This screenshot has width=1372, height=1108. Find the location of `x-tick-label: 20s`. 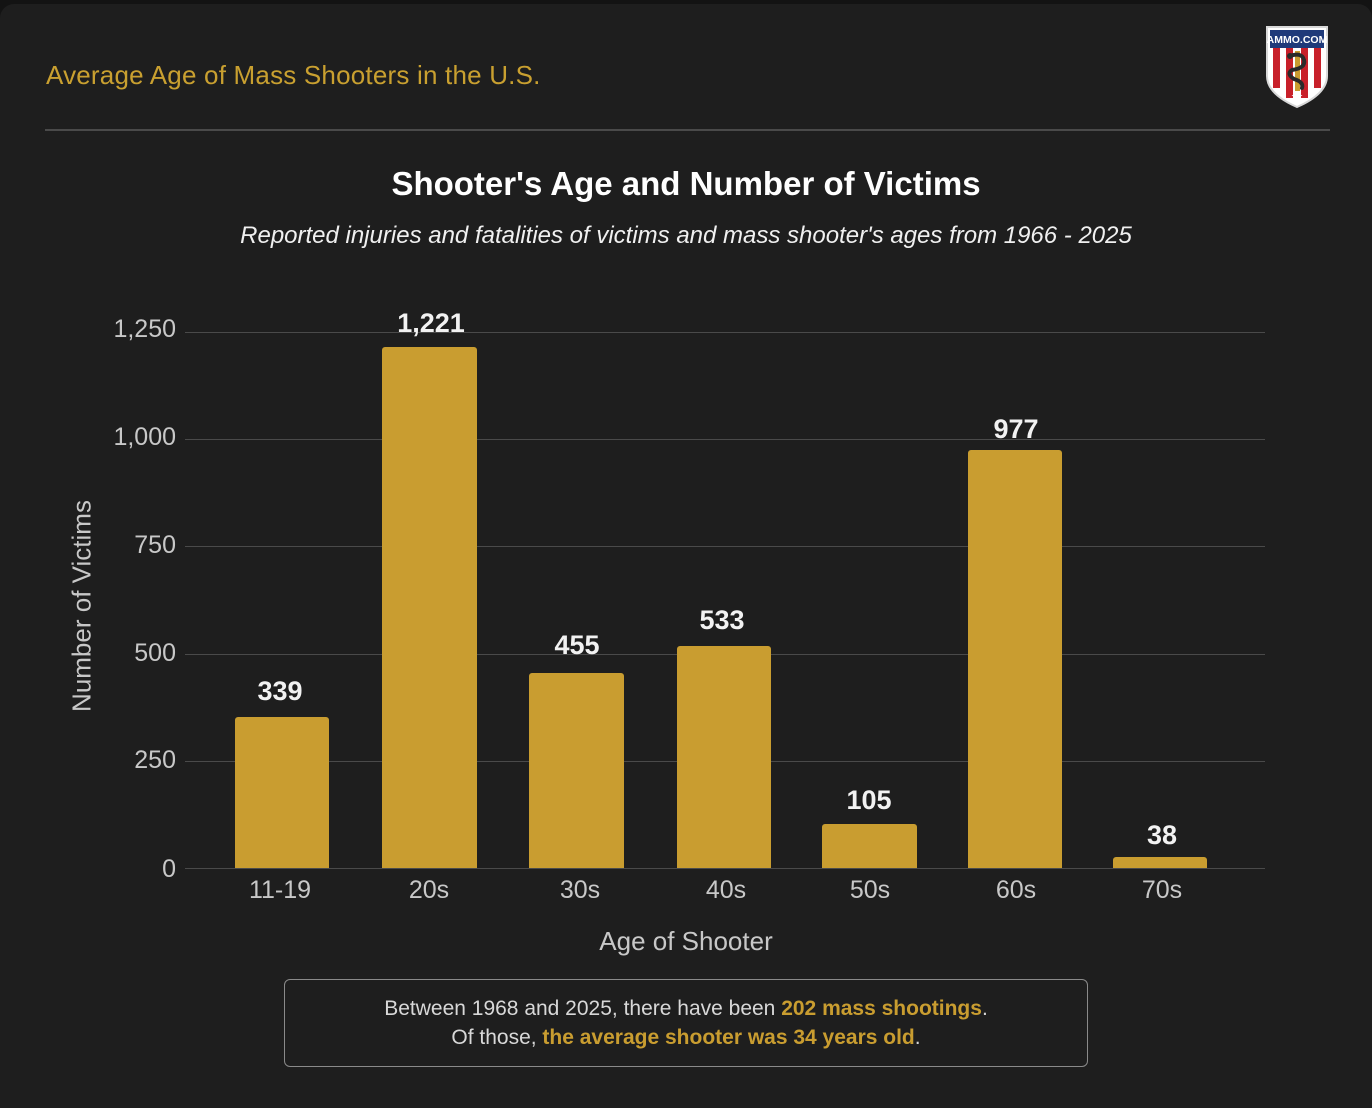

x-tick-label: 20s is located at coordinates (429, 890).